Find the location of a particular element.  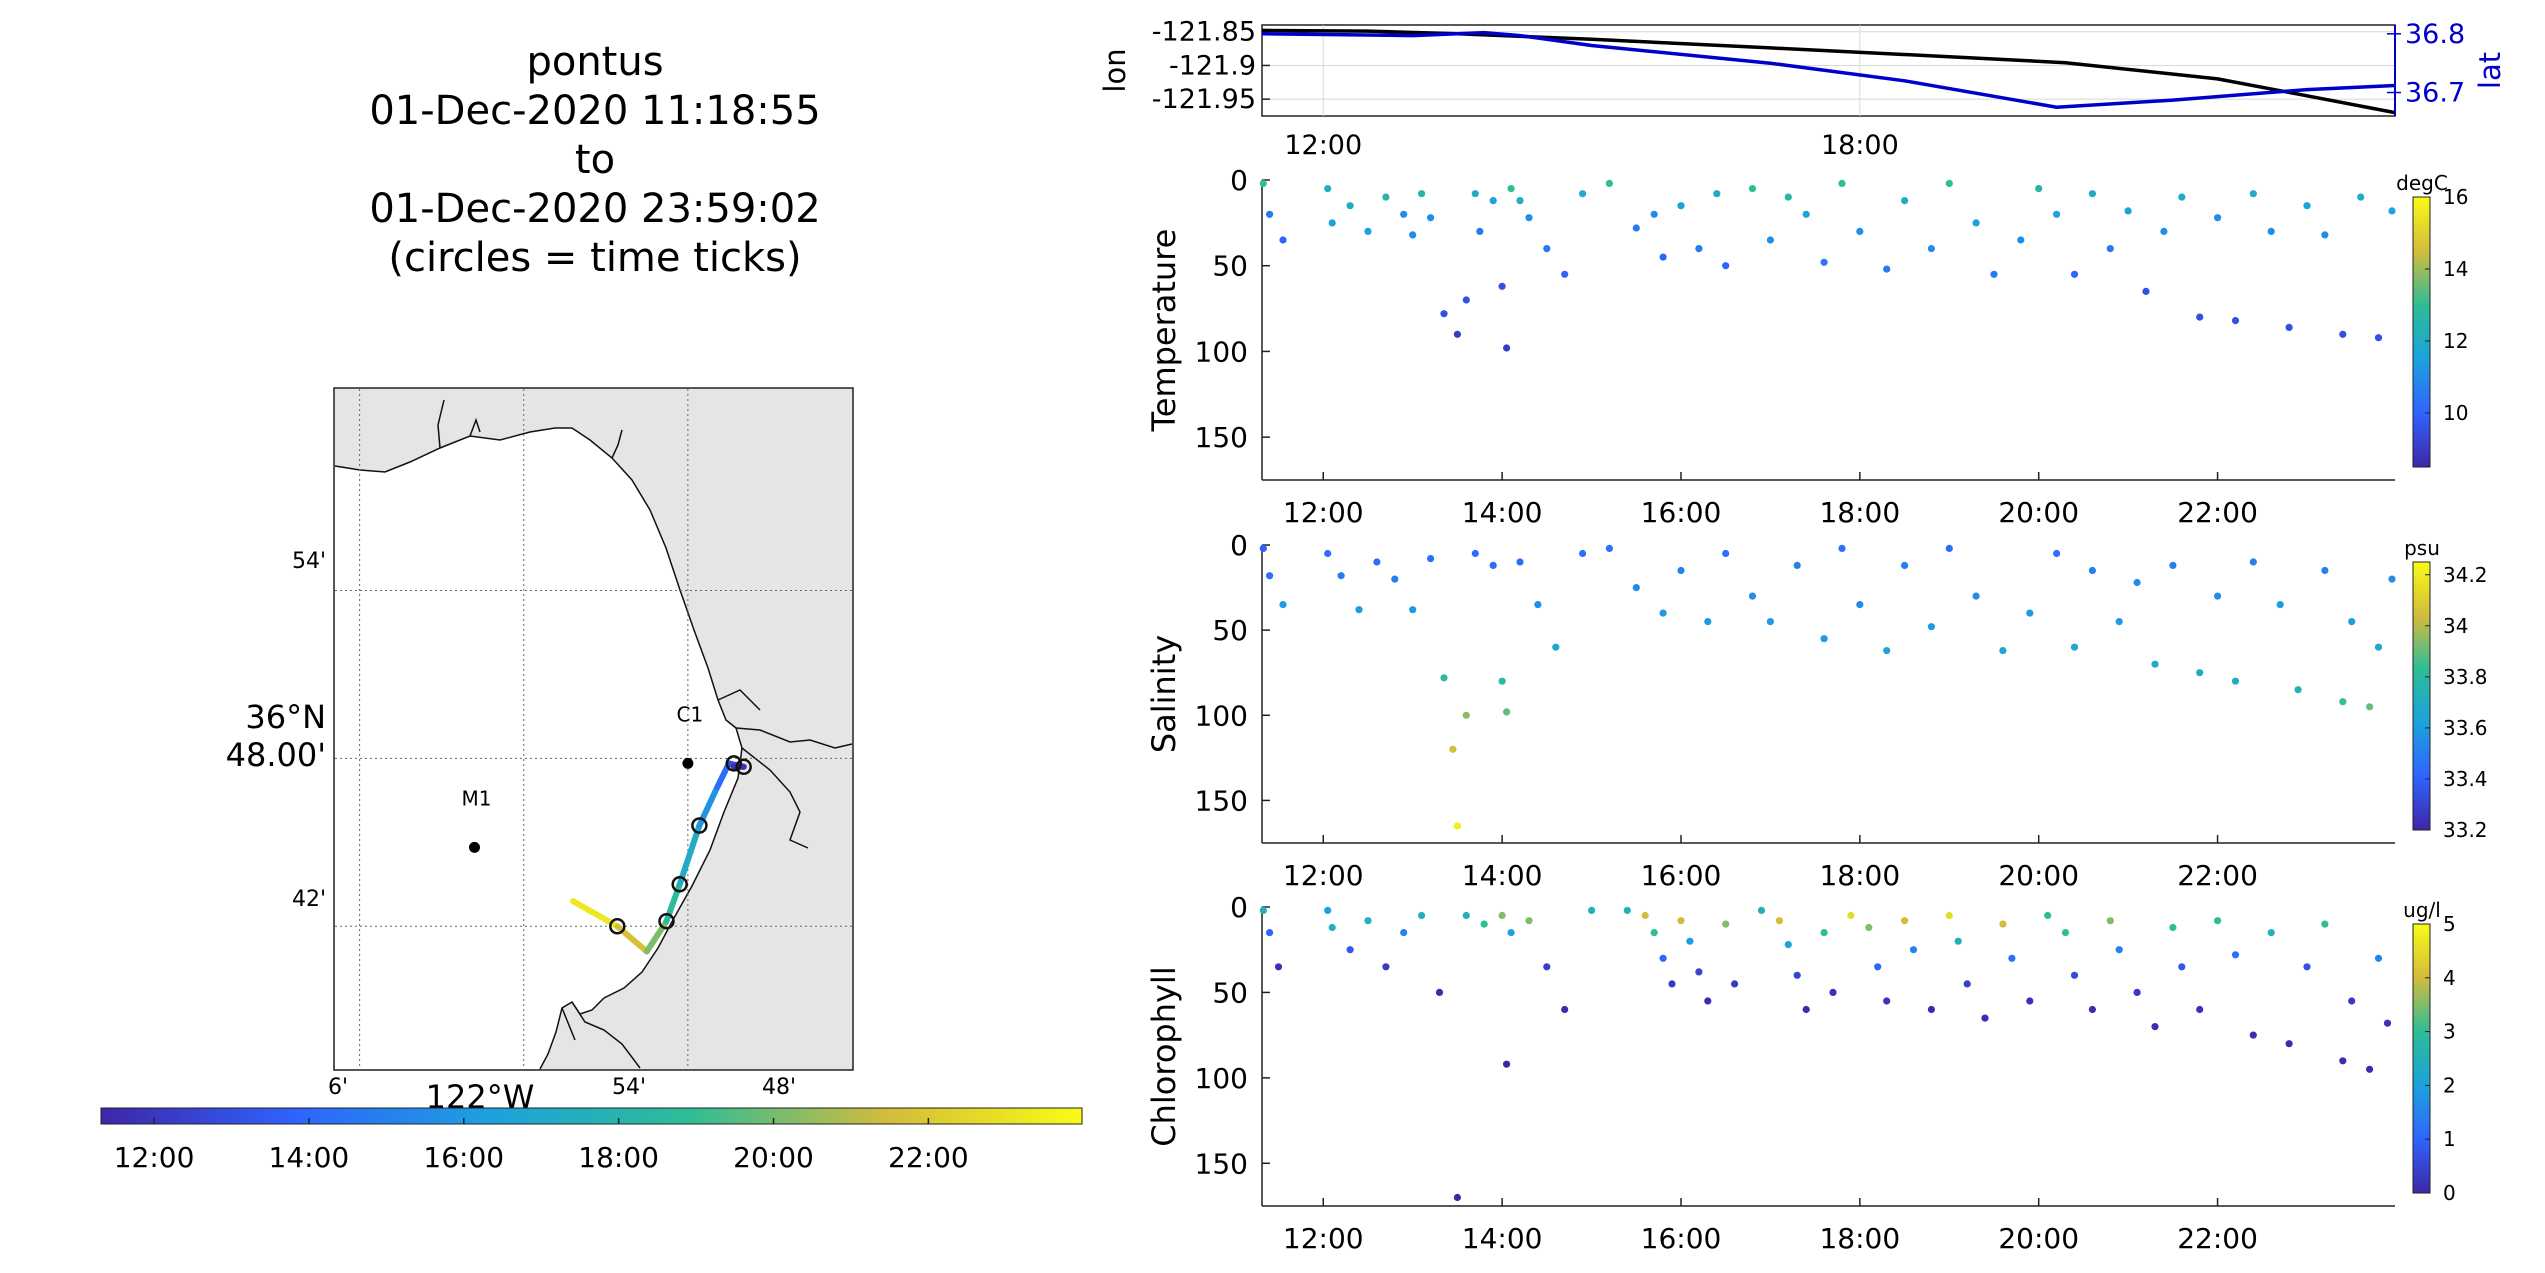

salinity-colorbar-tick-label: 33.2 is located at coordinates (2465, 830).